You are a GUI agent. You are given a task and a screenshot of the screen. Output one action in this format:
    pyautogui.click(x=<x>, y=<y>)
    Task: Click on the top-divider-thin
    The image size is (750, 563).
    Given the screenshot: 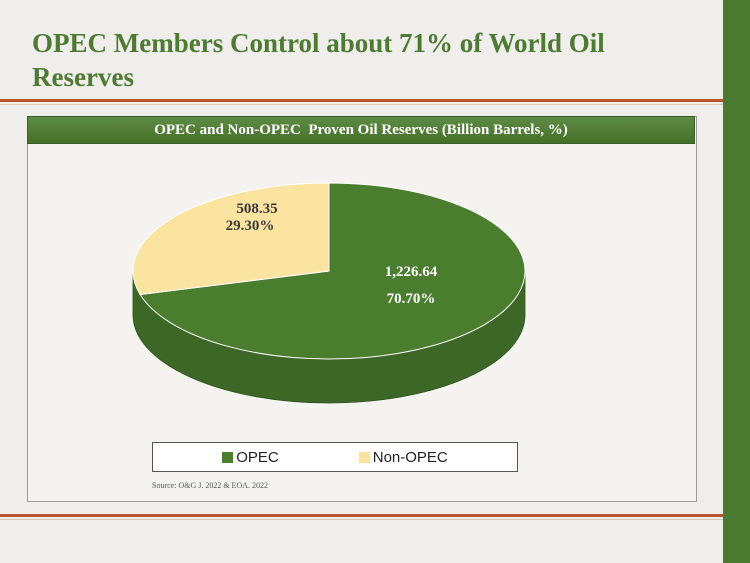 What is the action you would take?
    pyautogui.click(x=361, y=104)
    